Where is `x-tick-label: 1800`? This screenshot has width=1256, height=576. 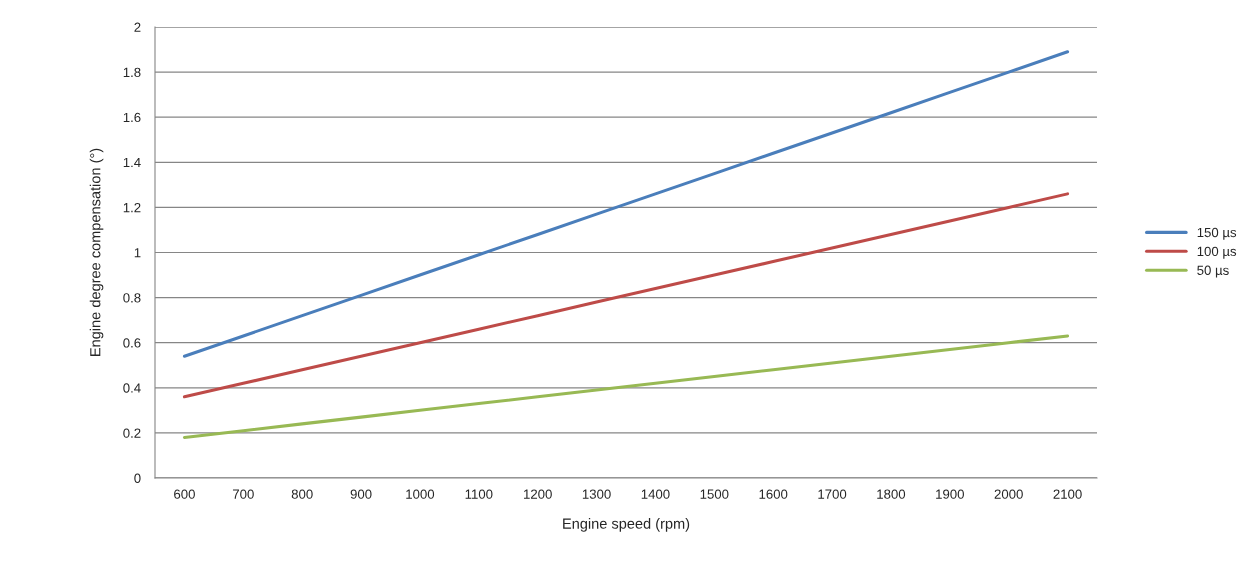
x-tick-label: 1800 is located at coordinates (891, 494).